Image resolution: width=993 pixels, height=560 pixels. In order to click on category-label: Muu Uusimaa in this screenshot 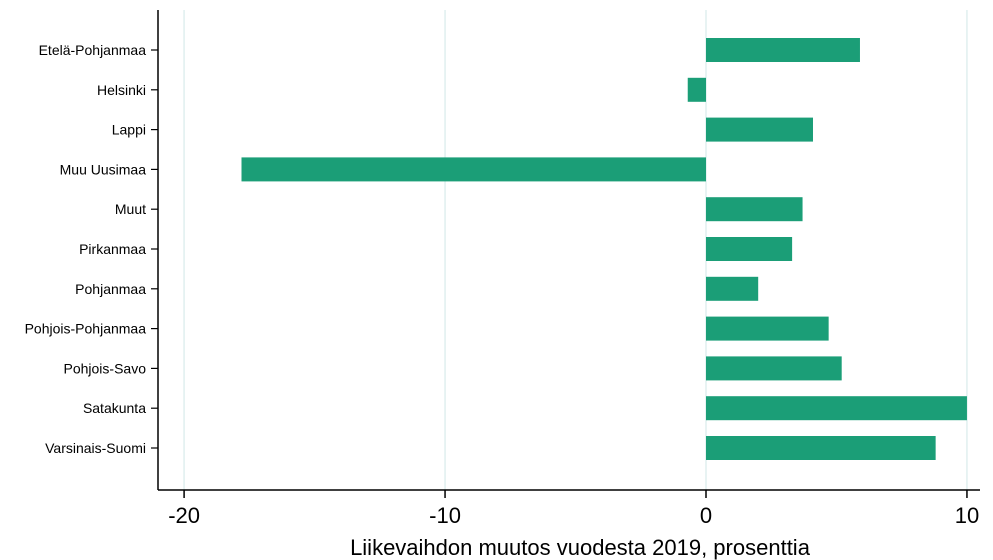, I will do `click(103, 169)`.